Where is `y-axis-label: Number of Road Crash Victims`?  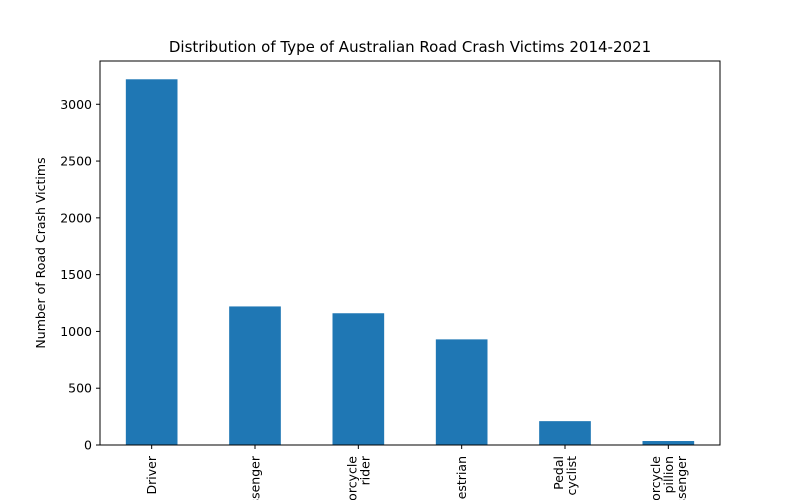 y-axis-label: Number of Road Crash Victims is located at coordinates (40, 252).